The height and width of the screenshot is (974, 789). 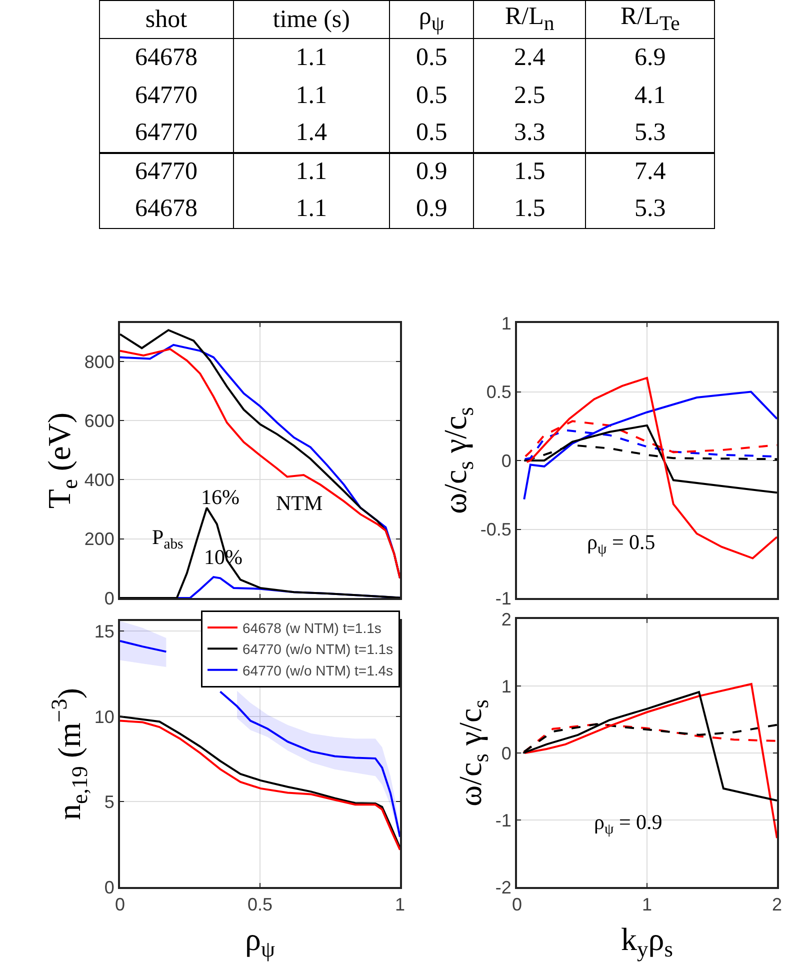 What do you see at coordinates (109, 802) in the screenshot?
I see `y-tick-label: 5` at bounding box center [109, 802].